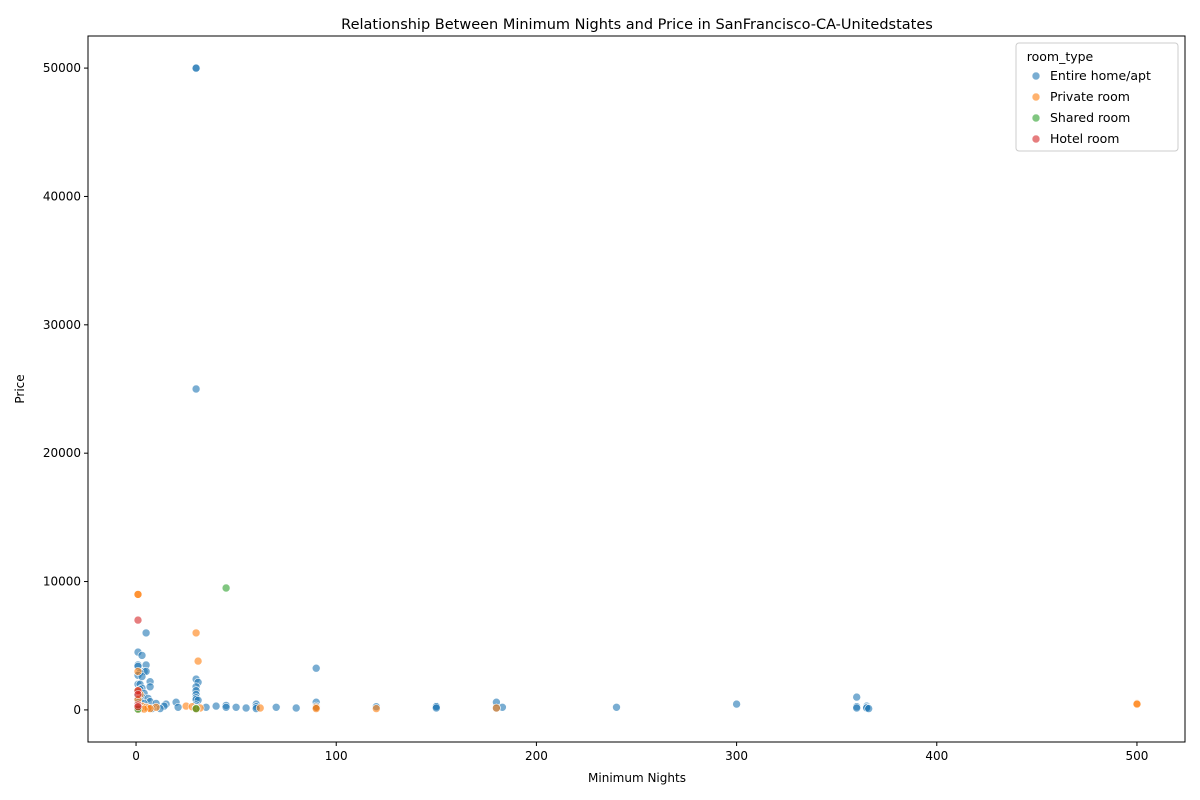 The image size is (1200, 800). I want to click on x-tick-label: 500, so click(1137, 756).